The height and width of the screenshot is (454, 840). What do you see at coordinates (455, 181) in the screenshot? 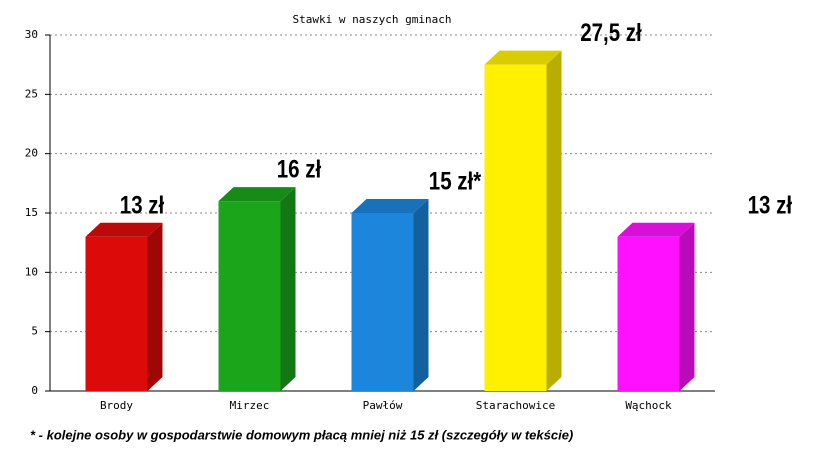
I see `value-label: 15 zł*` at bounding box center [455, 181].